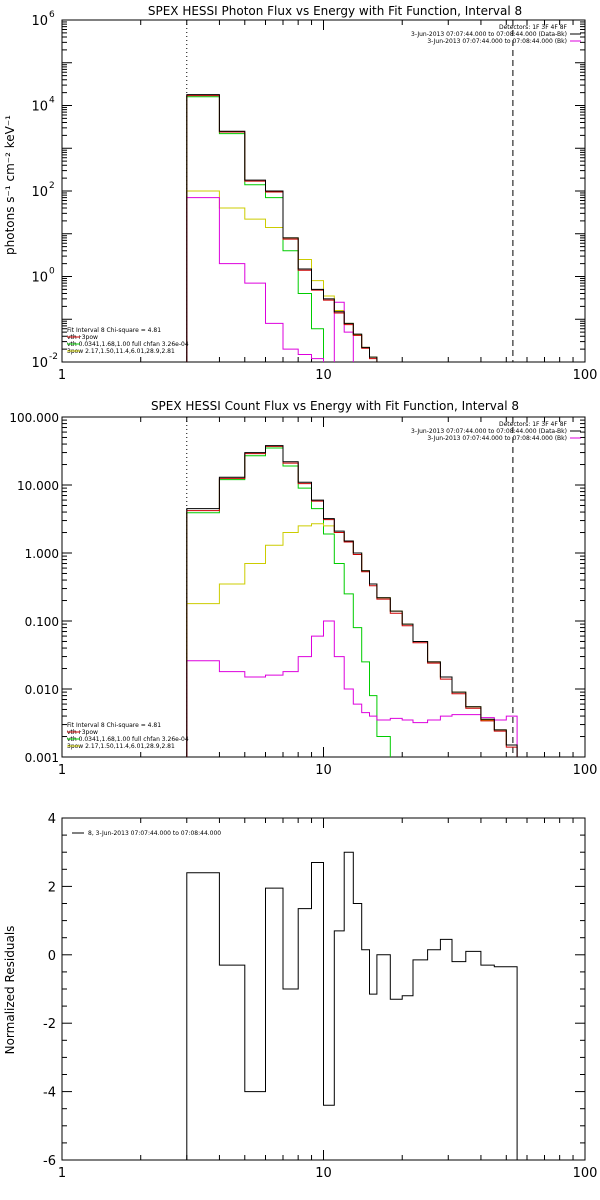 This screenshot has width=600, height=1200. Describe the element at coordinates (49, 1161) in the screenshot. I see `y-tick-label: -6` at that location.